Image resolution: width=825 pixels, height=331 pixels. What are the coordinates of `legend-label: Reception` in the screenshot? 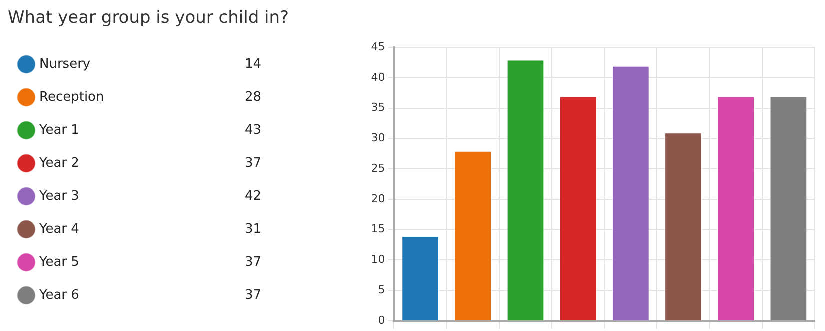 It's located at (72, 97).